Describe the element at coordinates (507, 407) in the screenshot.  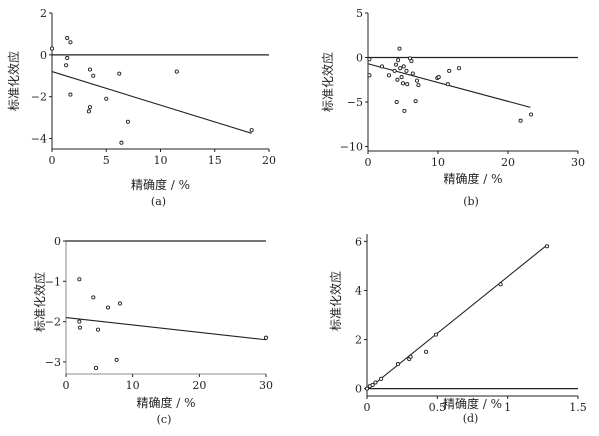
I see `x-tick-label: 1` at that location.